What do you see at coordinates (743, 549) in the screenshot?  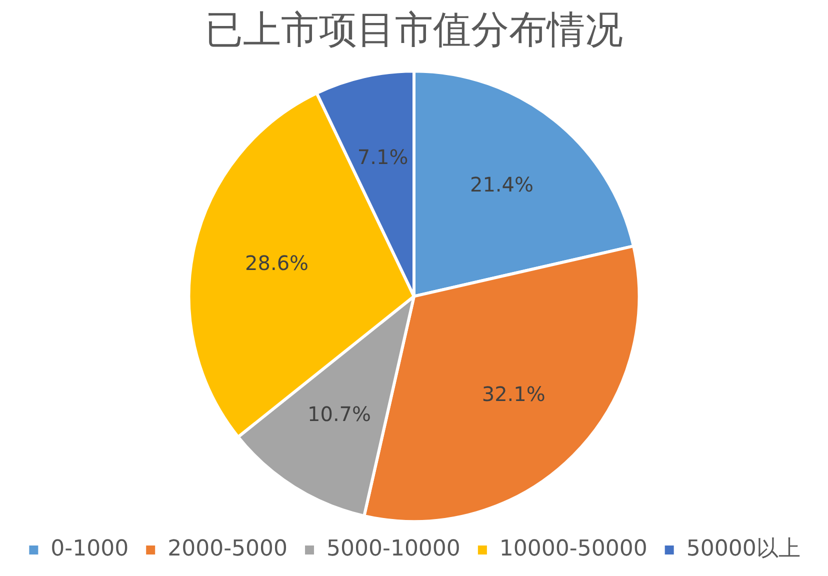 I see `legend-label: 50000以上` at bounding box center [743, 549].